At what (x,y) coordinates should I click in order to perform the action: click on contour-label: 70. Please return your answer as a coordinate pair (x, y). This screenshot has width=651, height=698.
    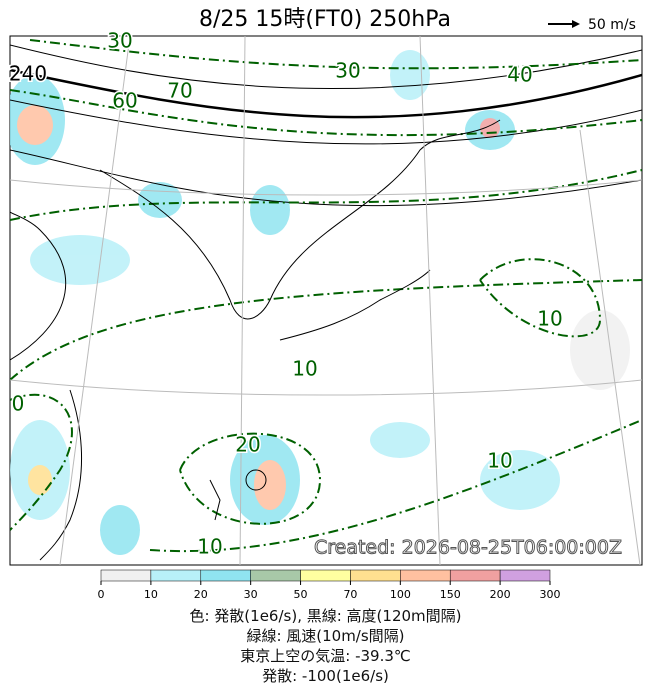
    Looking at the image, I should click on (179, 91).